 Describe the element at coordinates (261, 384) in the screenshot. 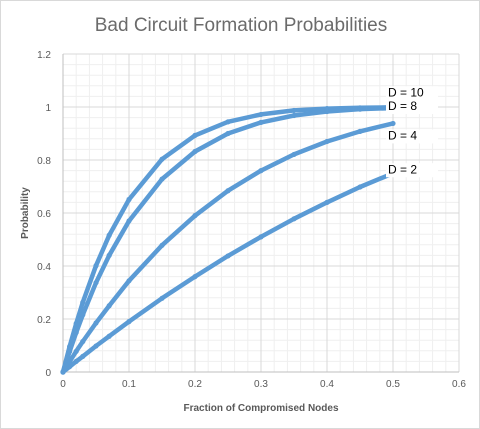

I see `x-tick-label: 0.3` at that location.